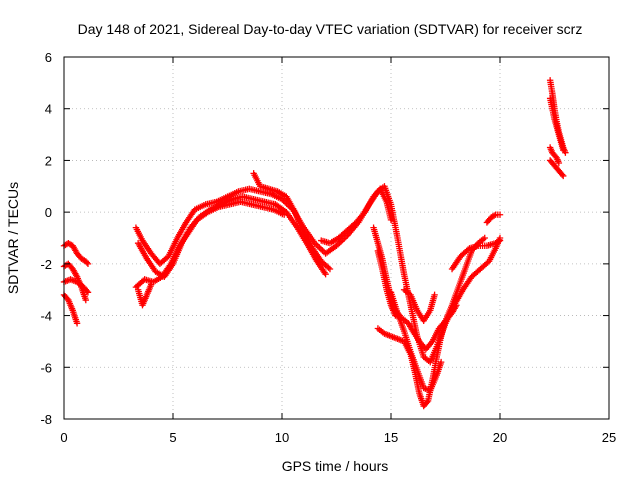 Image resolution: width=640 pixels, height=480 pixels. Describe the element at coordinates (476, 255) in the screenshot. I see `series-arc-f1` at that location.